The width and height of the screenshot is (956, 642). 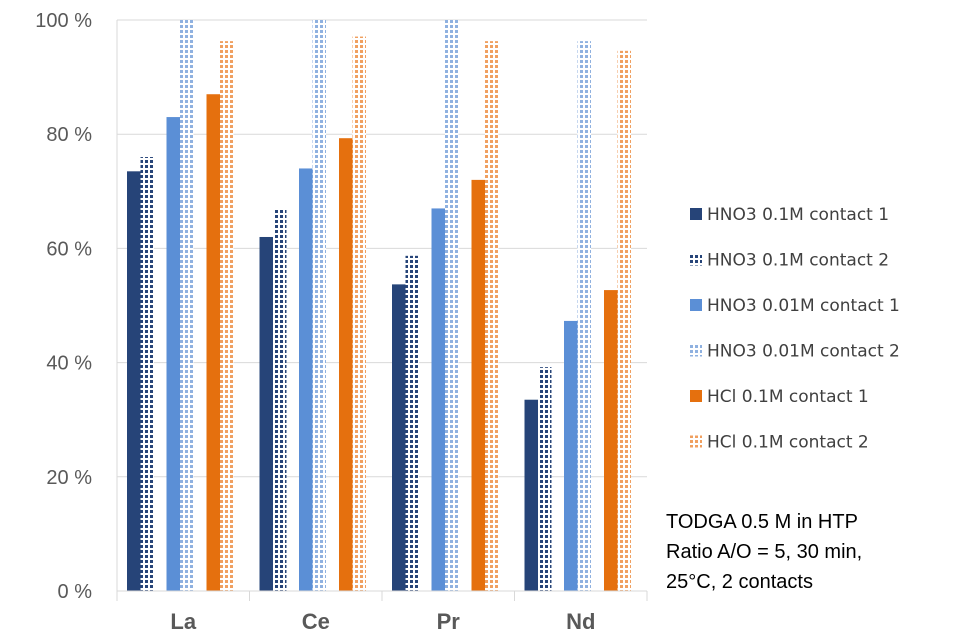 What do you see at coordinates (803, 306) in the screenshot?
I see `legend-label: HNO3 0.01M contact 1` at bounding box center [803, 306].